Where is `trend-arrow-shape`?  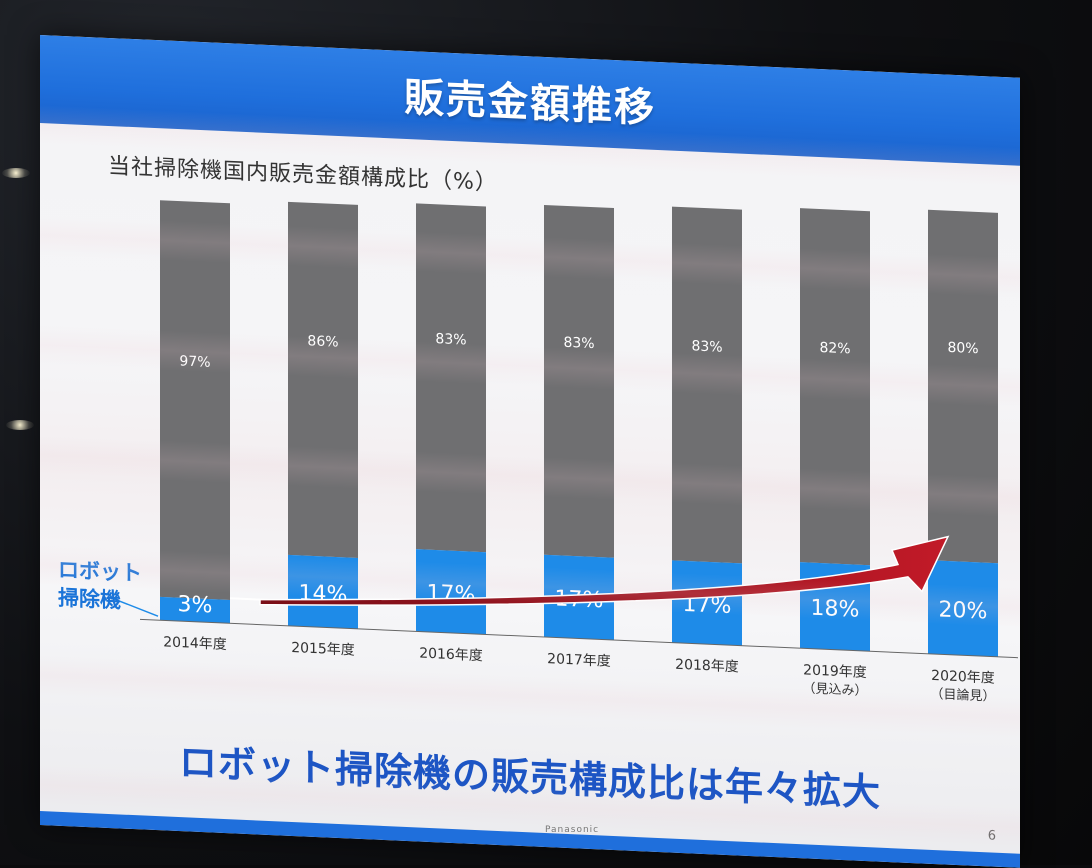
trend-arrow-shape is located at coordinates (604, 570).